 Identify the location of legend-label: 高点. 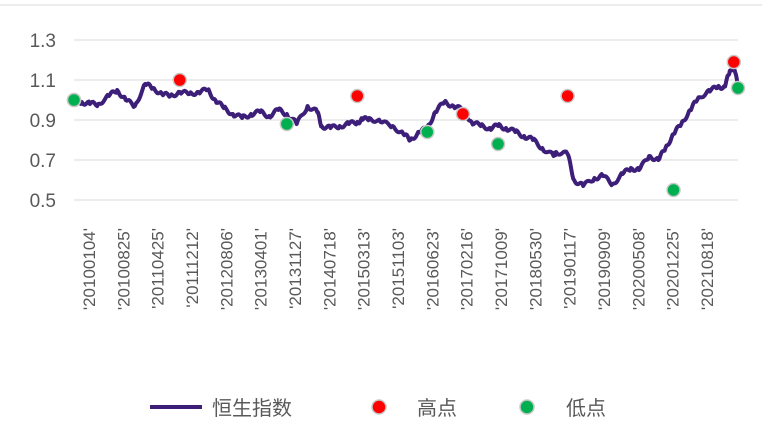
(437, 408).